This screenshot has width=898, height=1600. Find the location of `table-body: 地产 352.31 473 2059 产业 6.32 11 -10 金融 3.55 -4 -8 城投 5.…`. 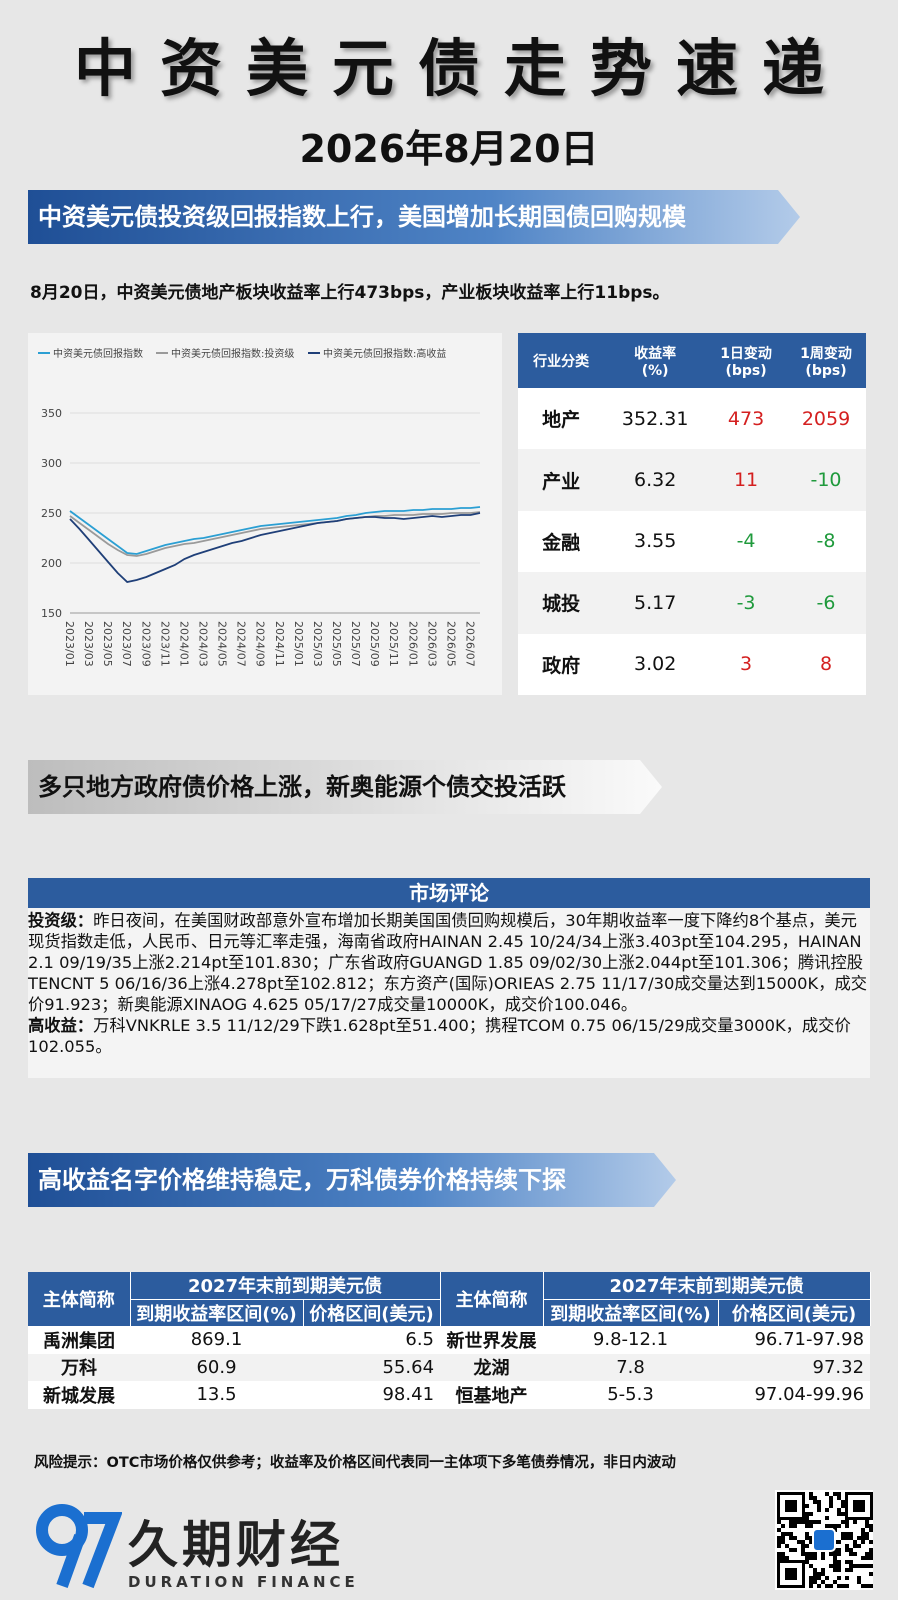

table-body: 地产 352.31 473 2059 产业 6.32 11 -10 金融 3.55 -4 -8 城投 5.… is located at coordinates (692, 541).